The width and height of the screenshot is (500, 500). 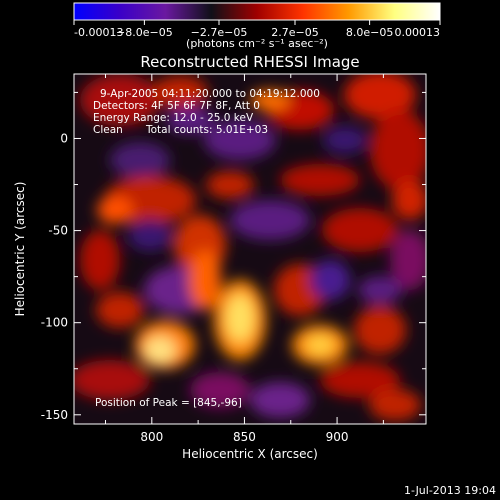 What do you see at coordinates (151, 437) in the screenshot?
I see `x-tick-label: 800` at bounding box center [151, 437].